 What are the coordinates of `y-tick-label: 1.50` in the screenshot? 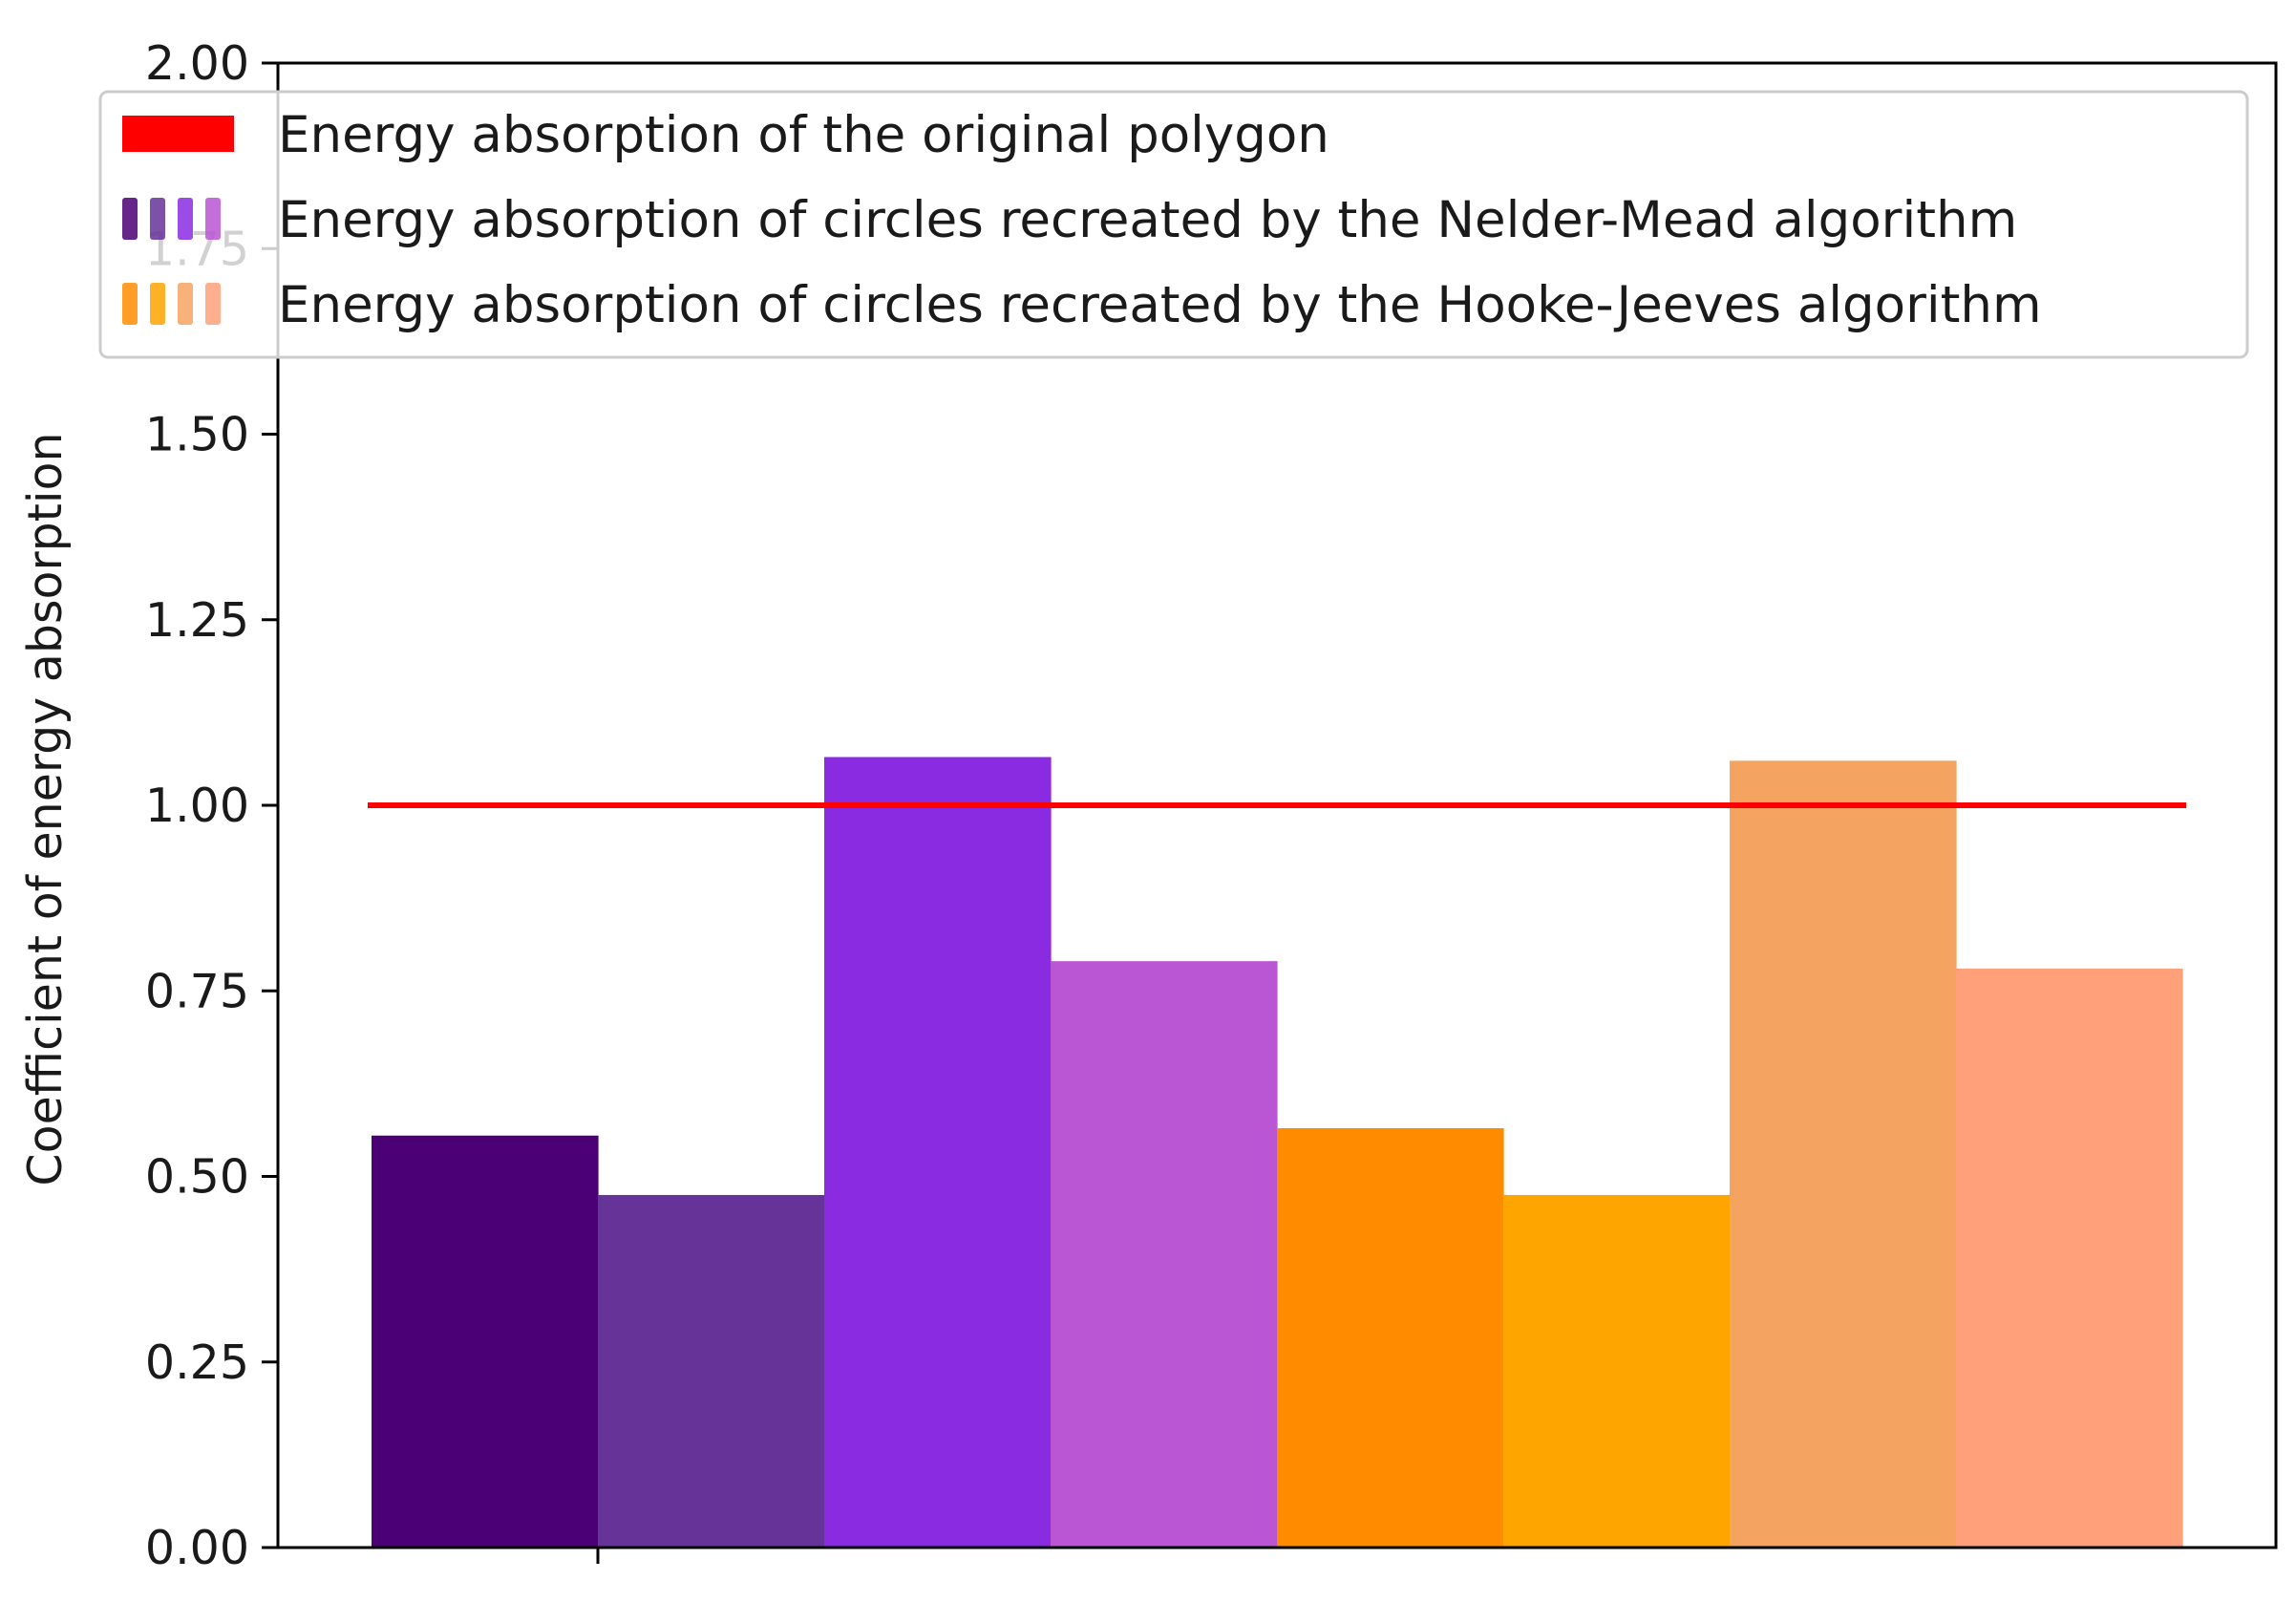 It's located at (197, 435).